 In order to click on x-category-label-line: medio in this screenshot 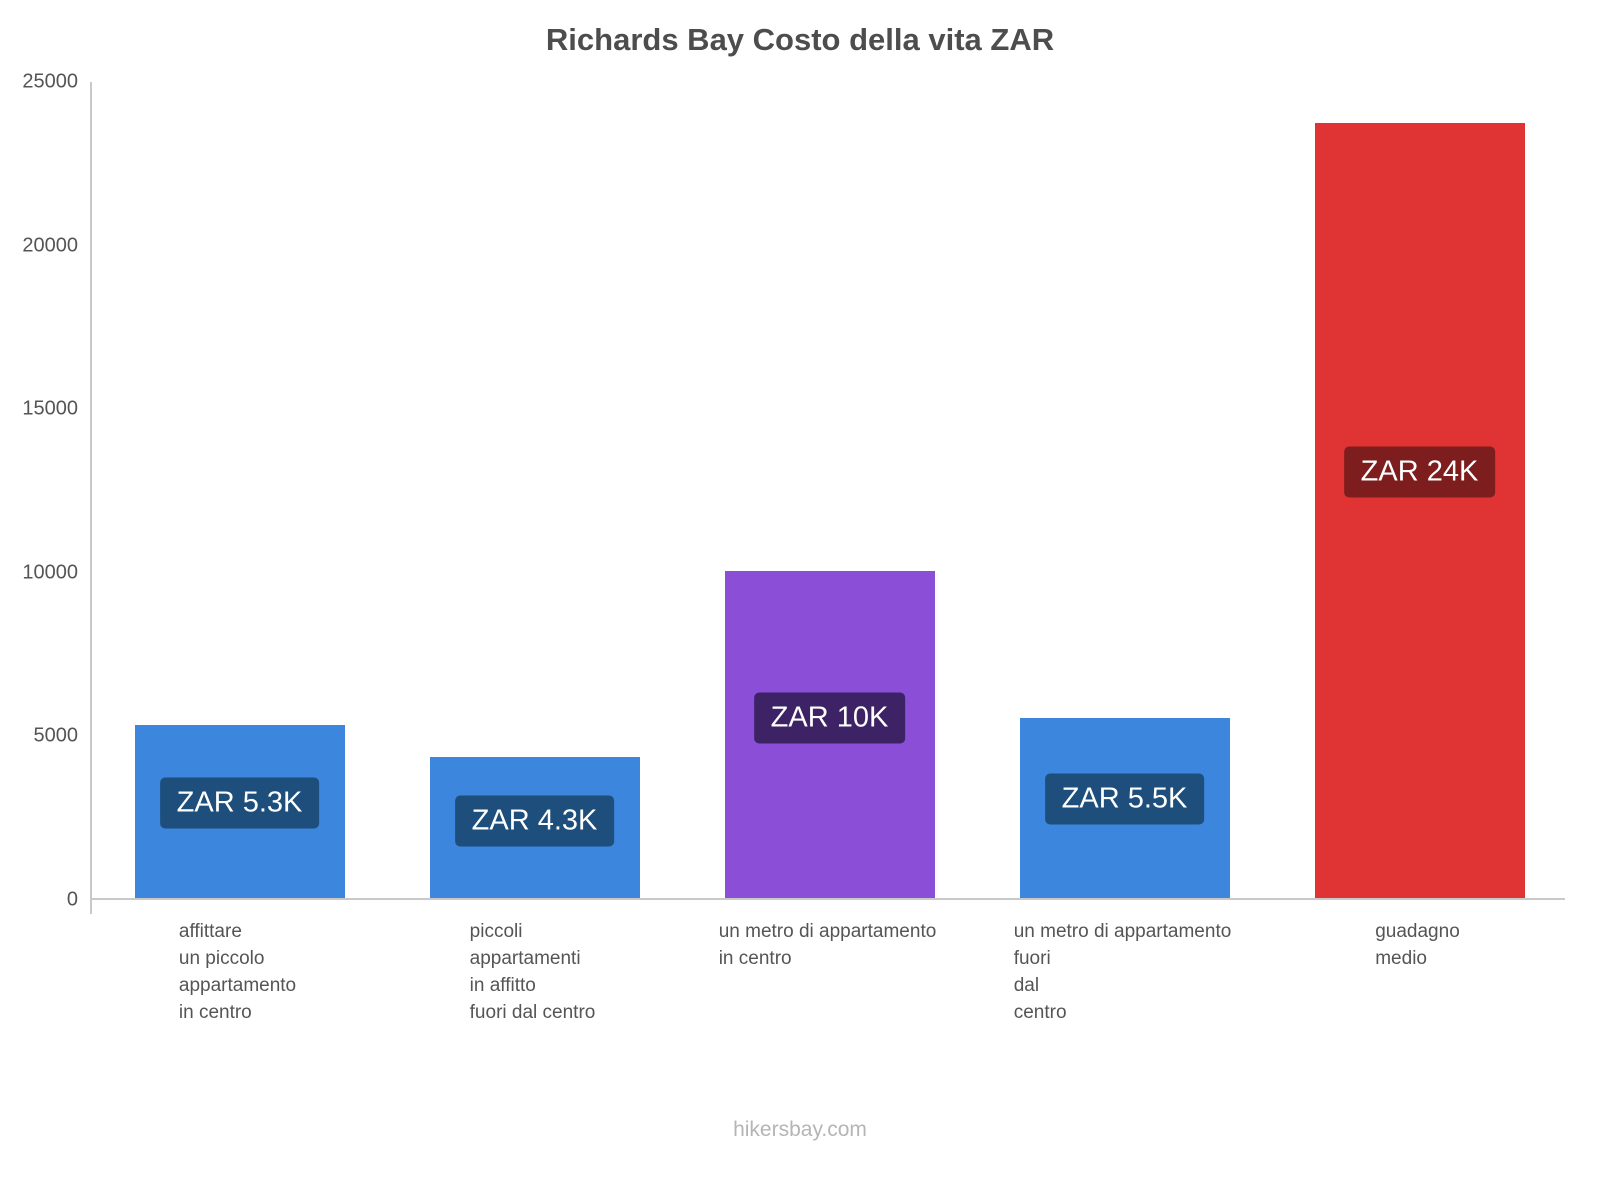, I will do `click(1401, 958)`.